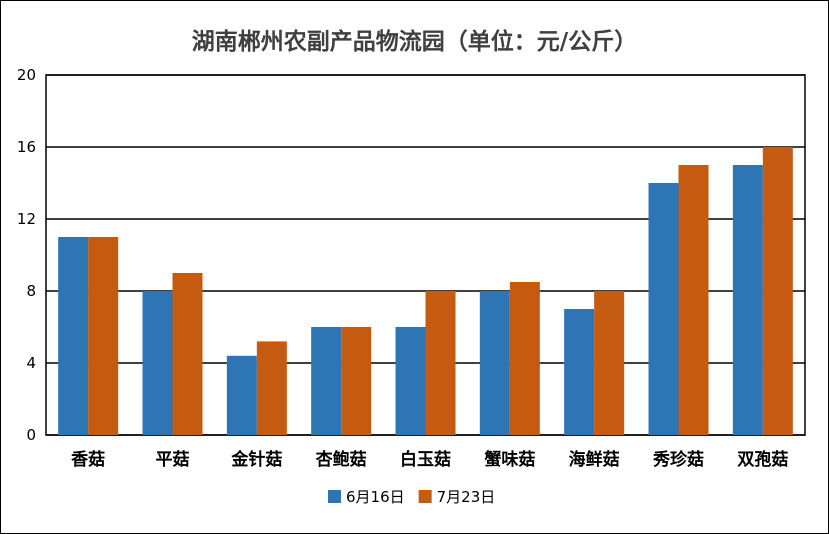 The image size is (829, 534). I want to click on x-tick-label: 香菇, so click(88, 459).